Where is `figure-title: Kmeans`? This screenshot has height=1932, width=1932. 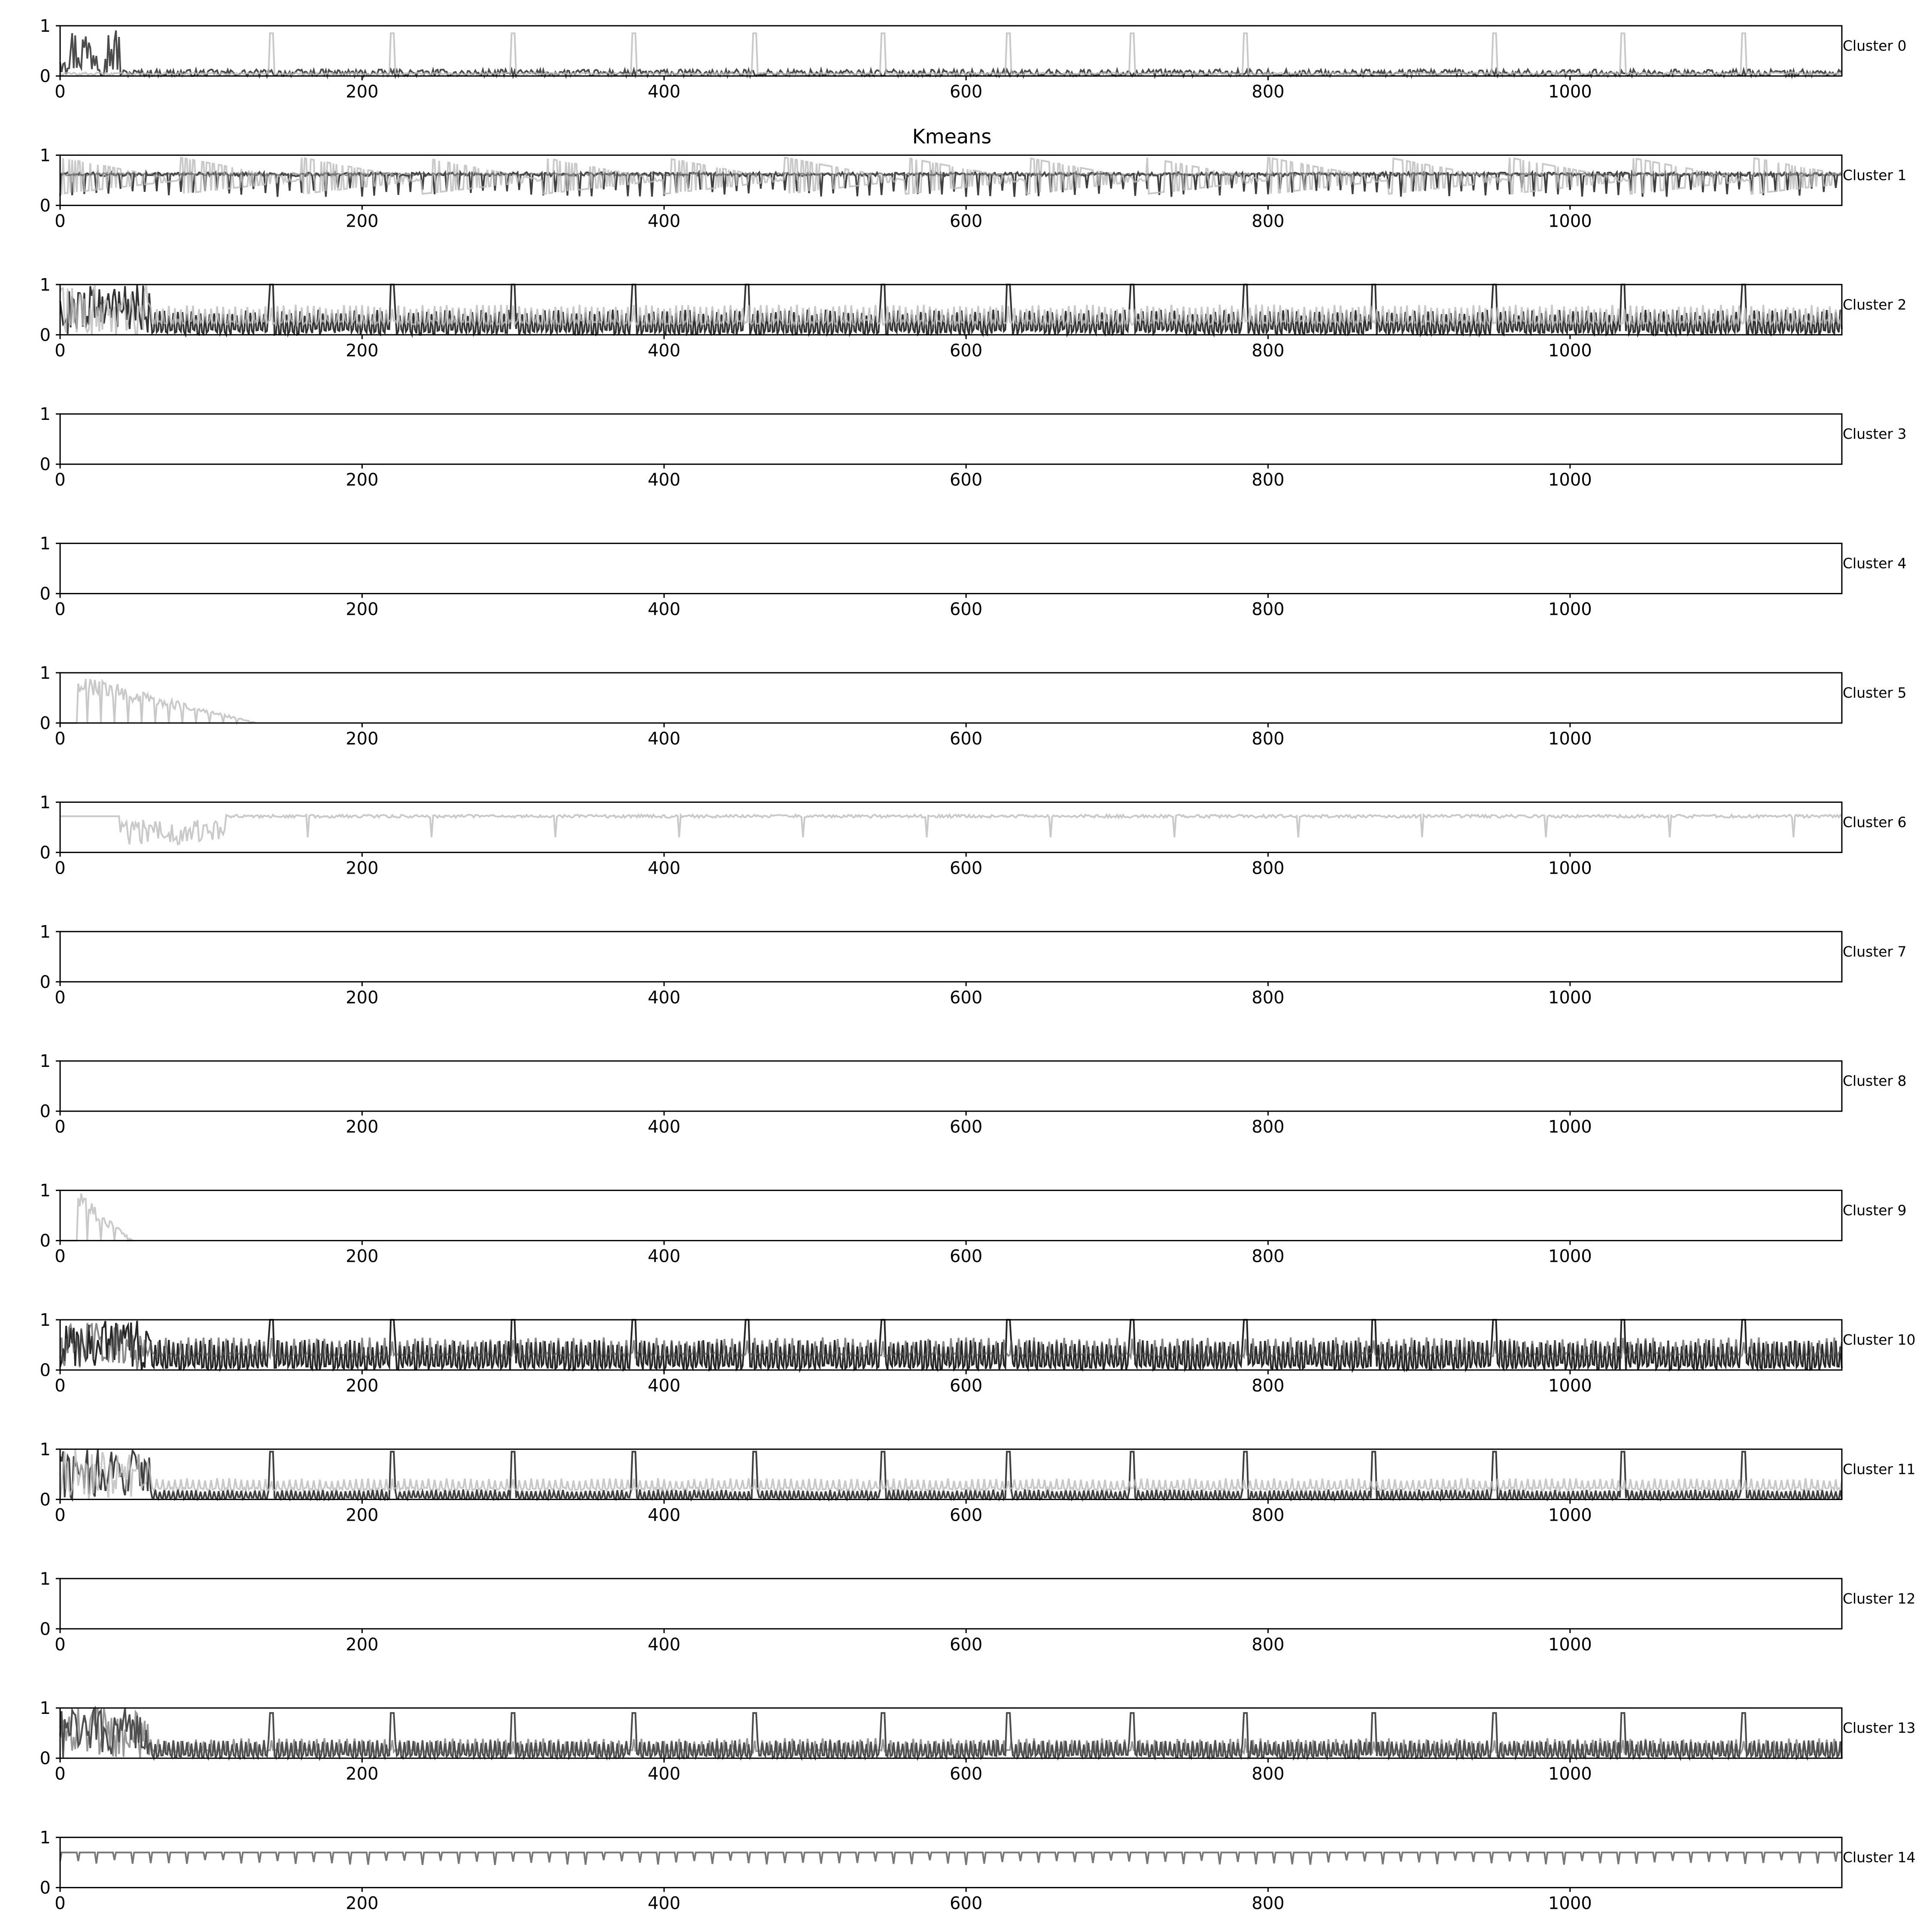
figure-title: Kmeans is located at coordinates (952, 137).